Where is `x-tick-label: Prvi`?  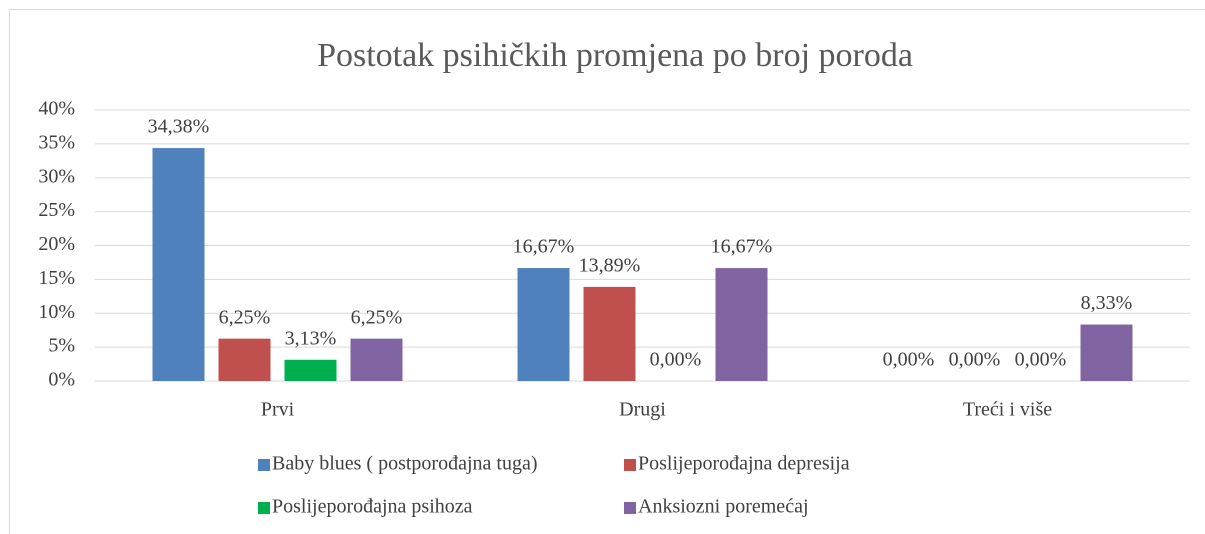 x-tick-label: Prvi is located at coordinates (278, 410).